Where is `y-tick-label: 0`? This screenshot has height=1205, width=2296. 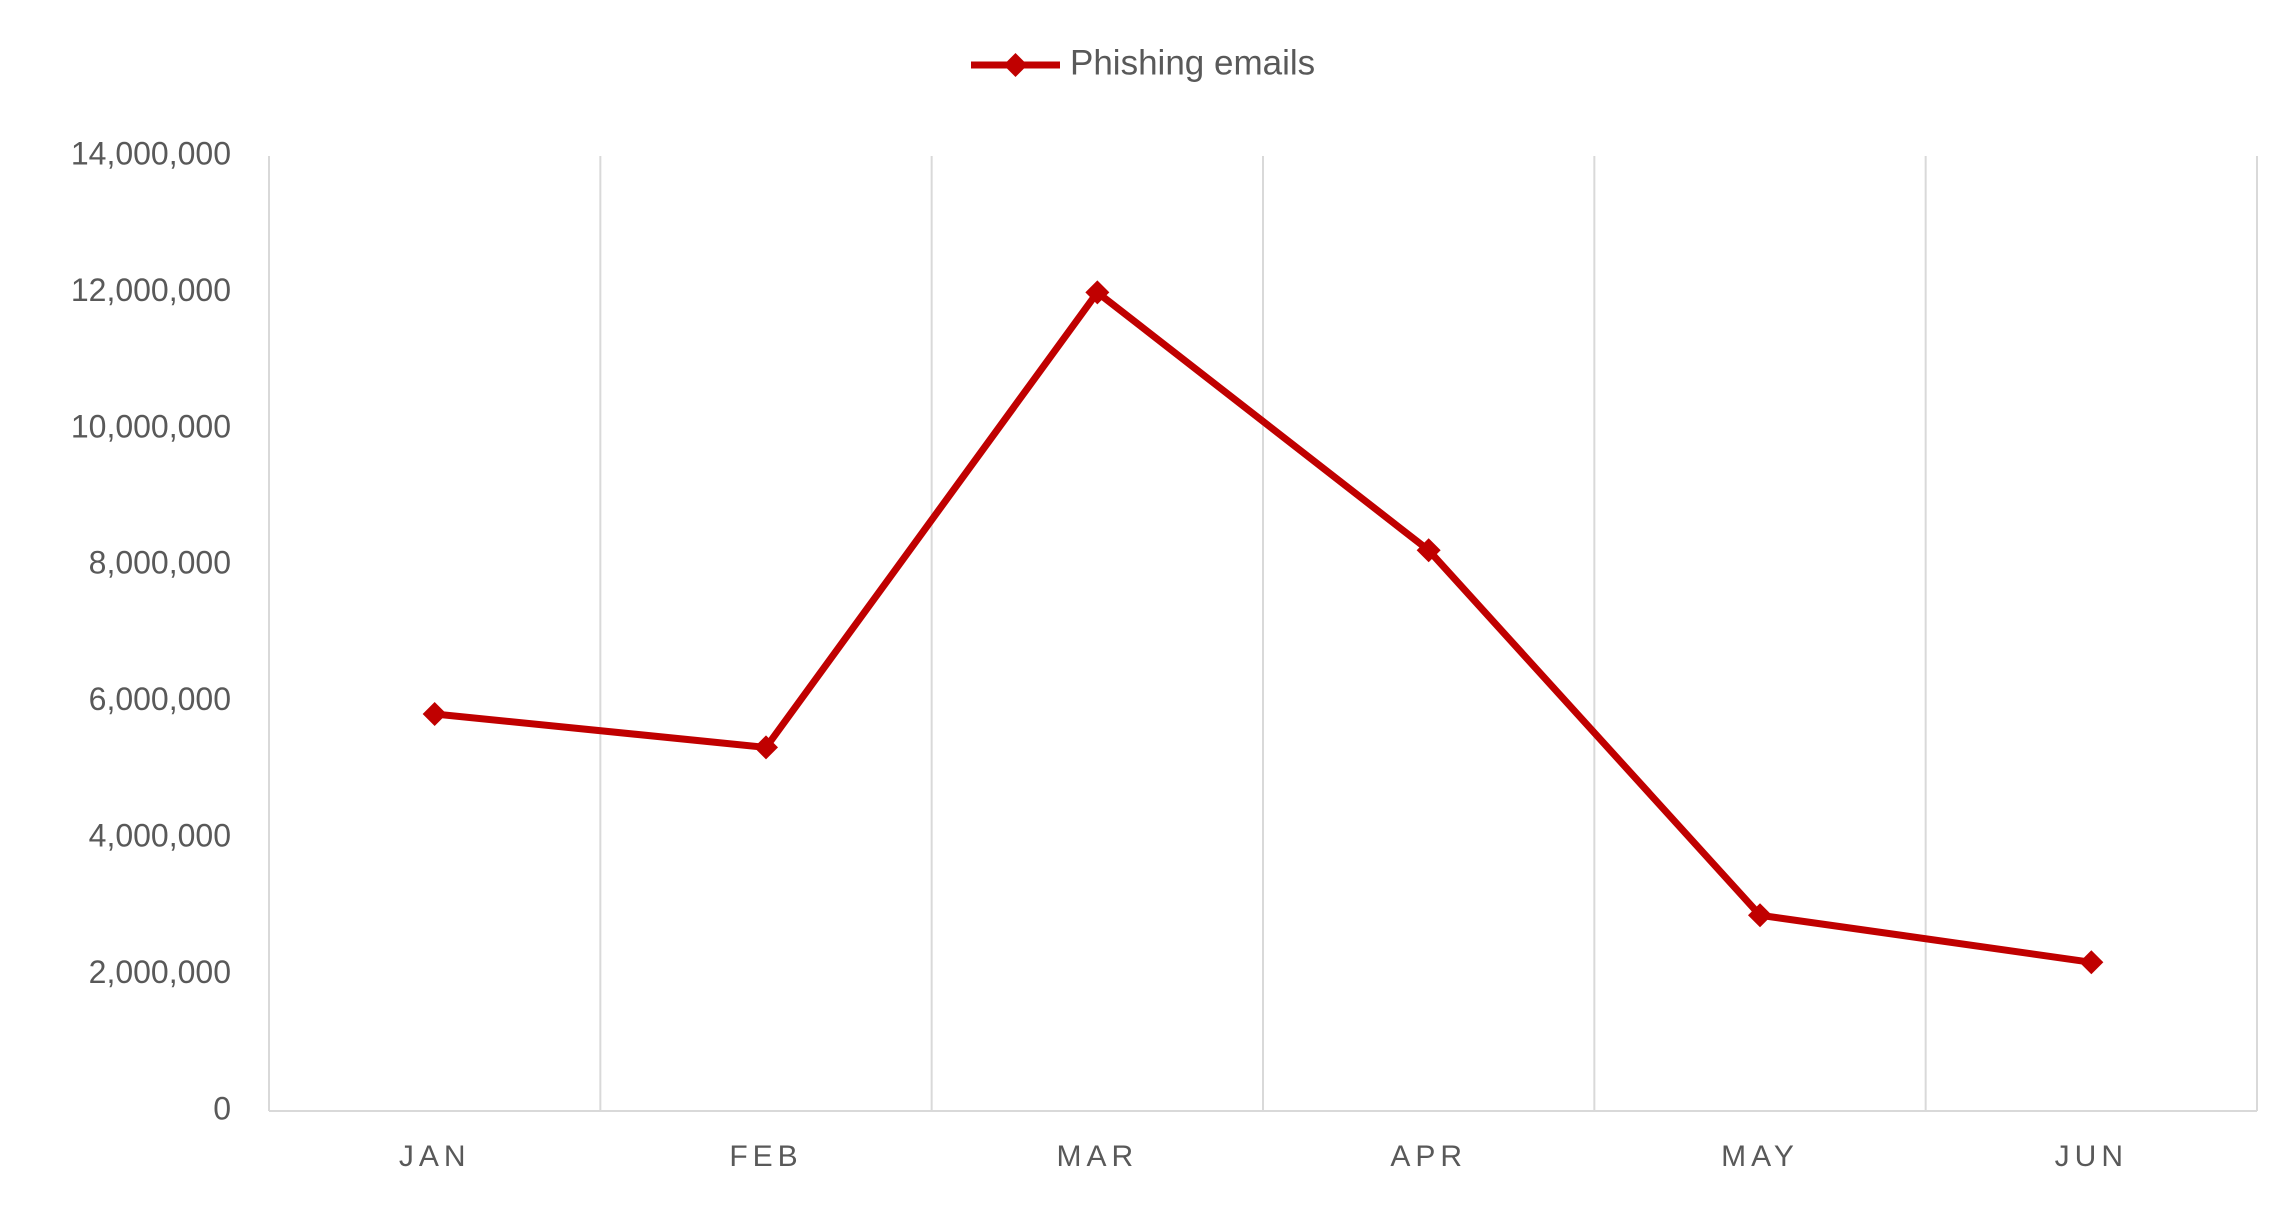 y-tick-label: 0 is located at coordinates (222, 1108).